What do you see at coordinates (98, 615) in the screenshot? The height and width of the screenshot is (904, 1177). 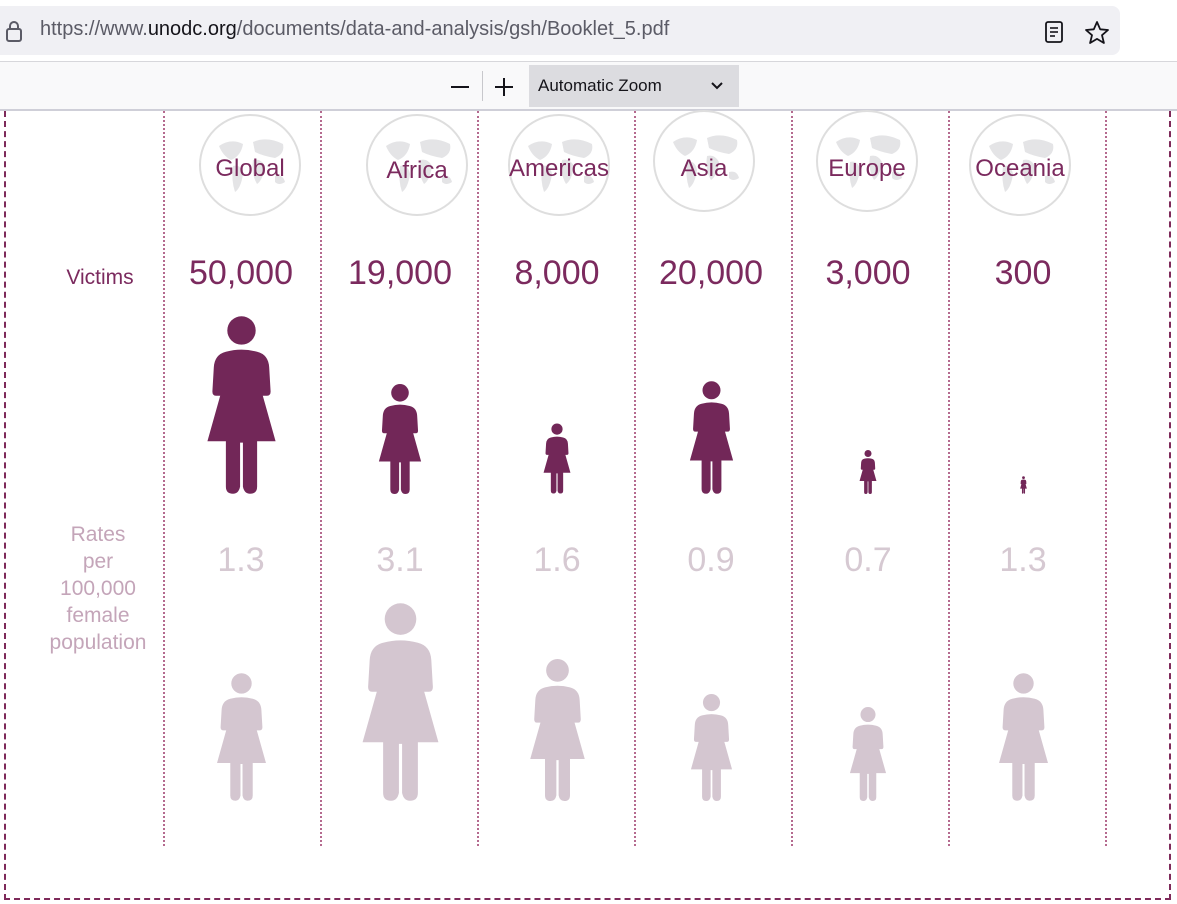 I see `rates-label-line: female` at bounding box center [98, 615].